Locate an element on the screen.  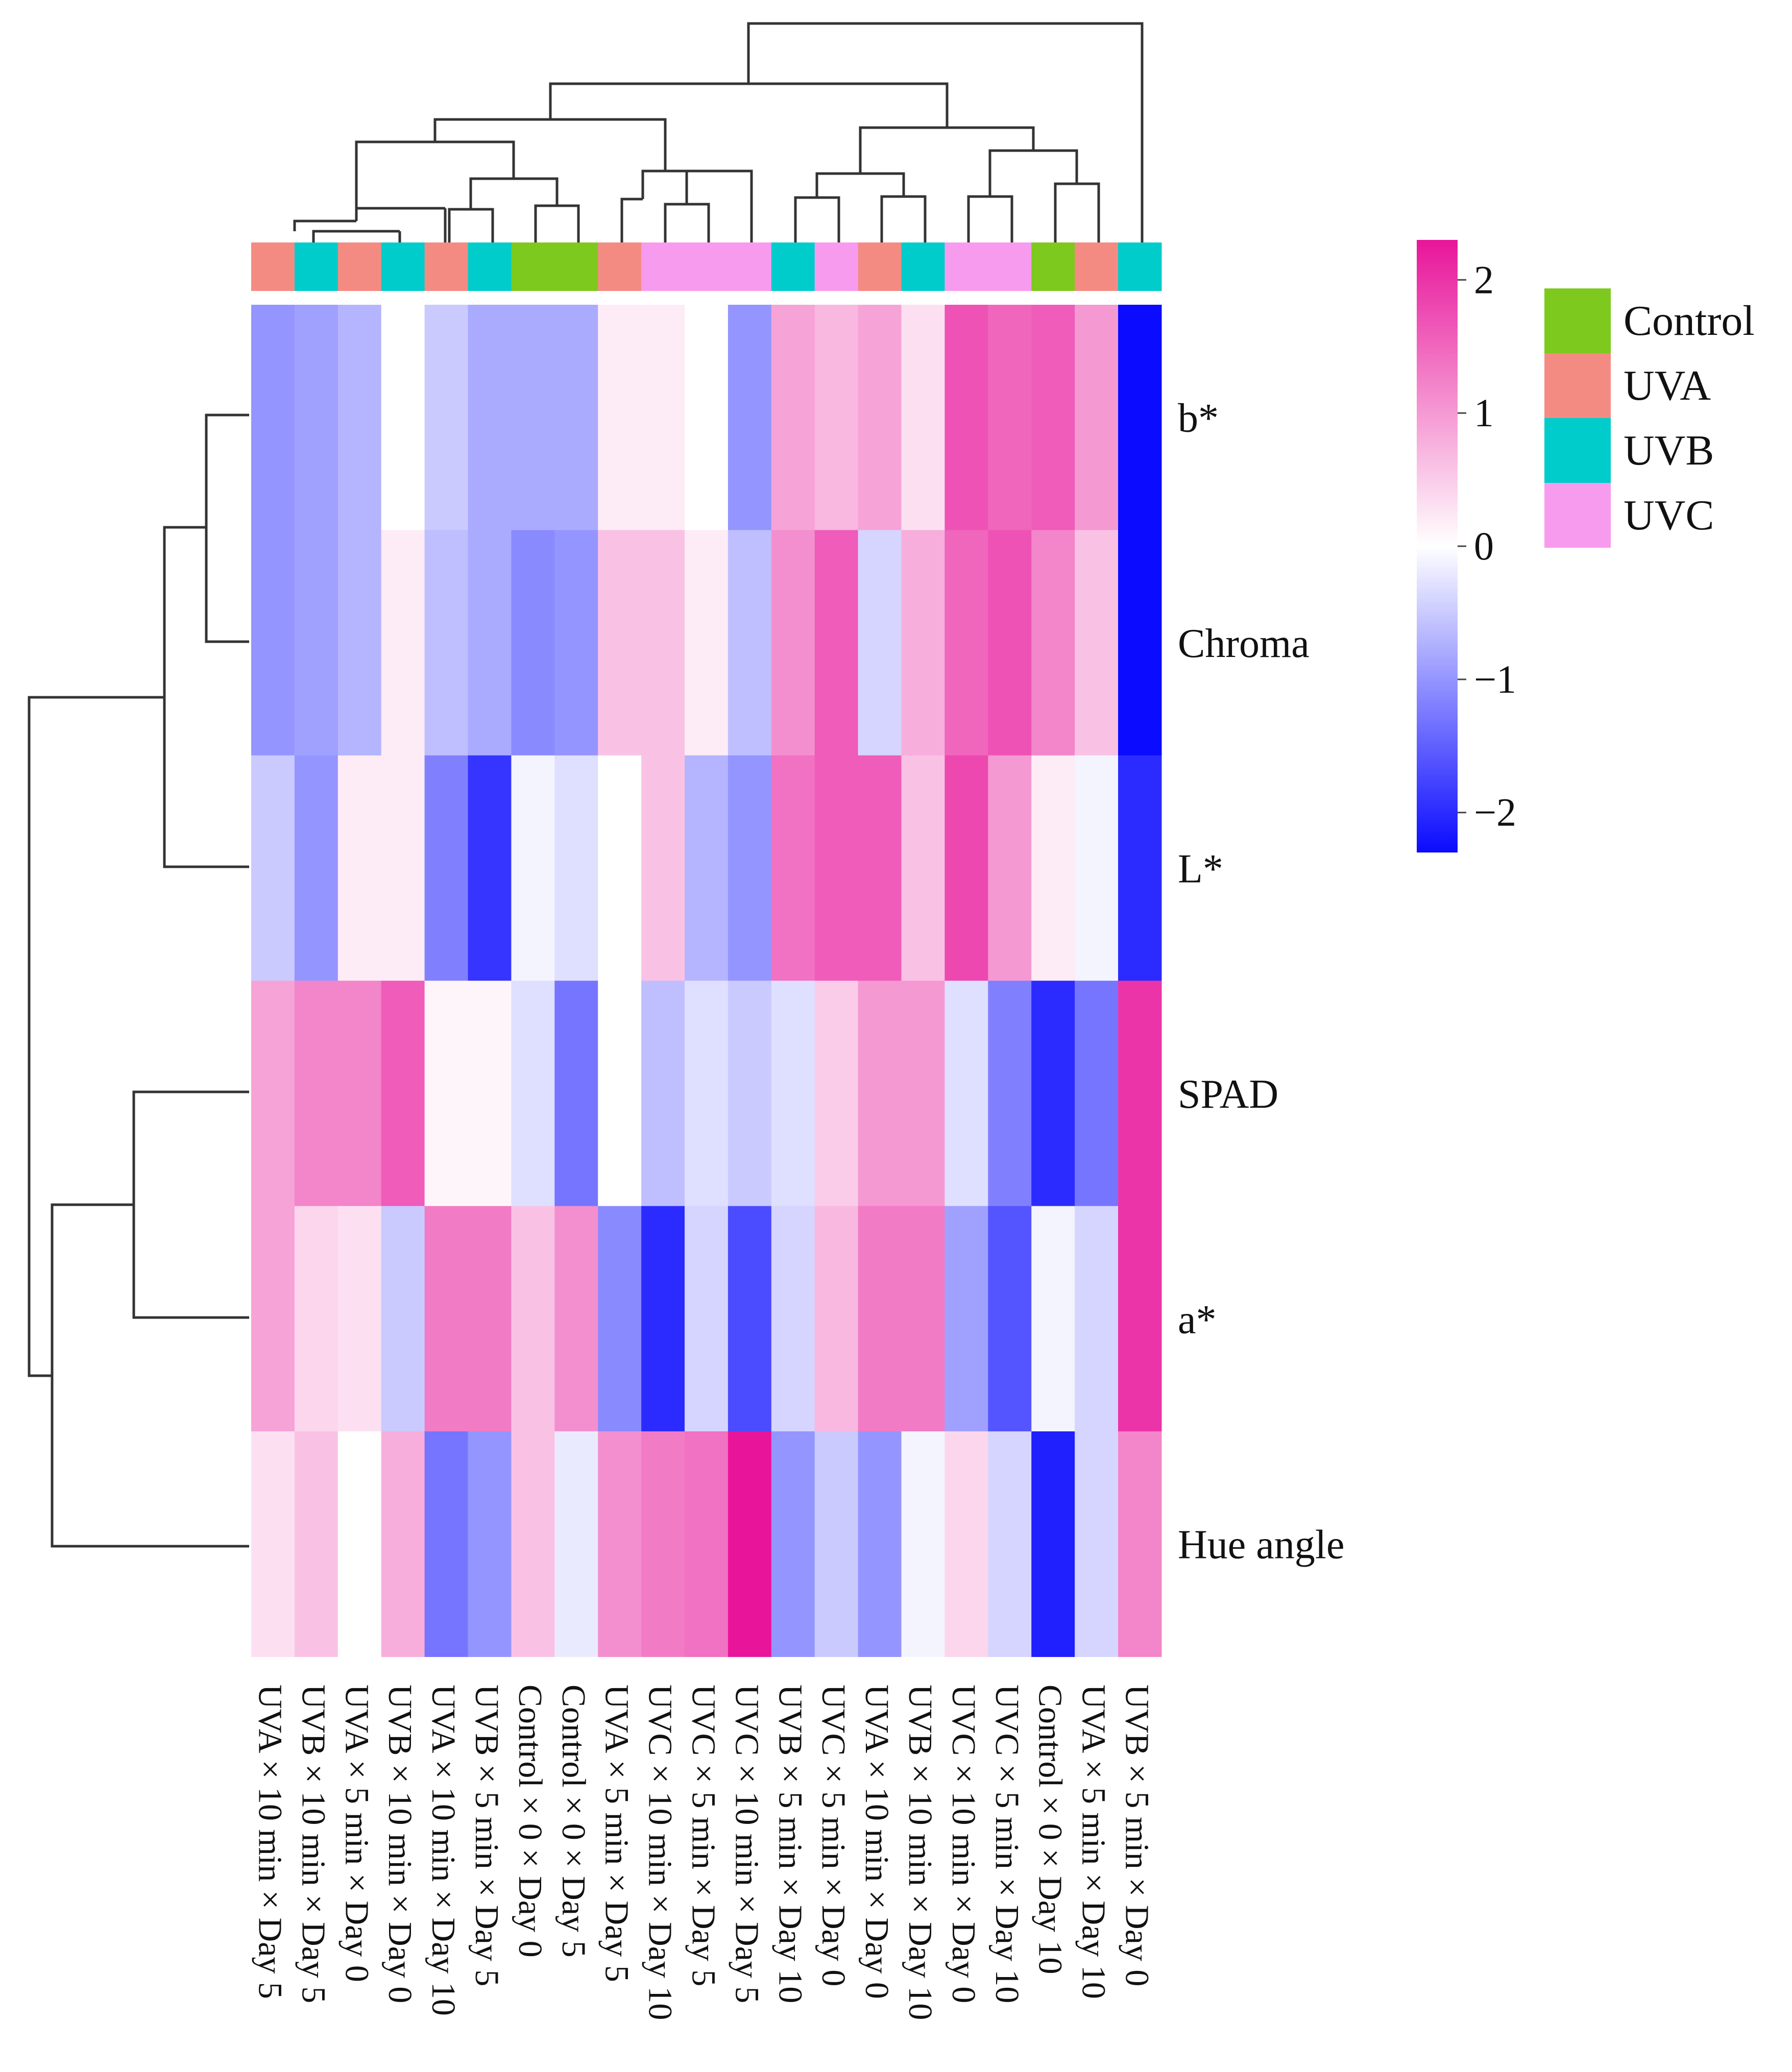
column-label: UVA × 10 min × Day 0 is located at coordinates (877, 1842).